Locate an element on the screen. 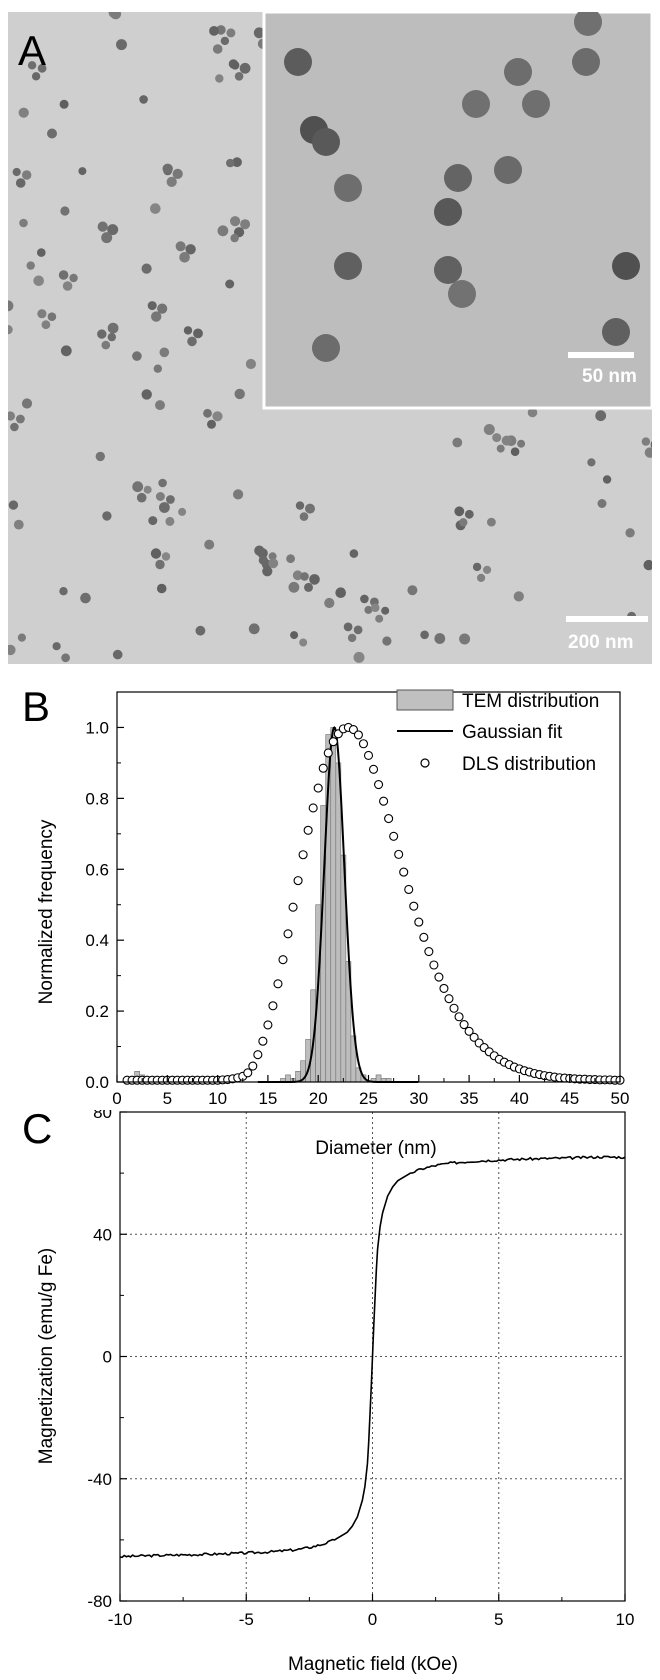 The image size is (660, 1680). b-xtick-label: 5 is located at coordinates (167, 1098).